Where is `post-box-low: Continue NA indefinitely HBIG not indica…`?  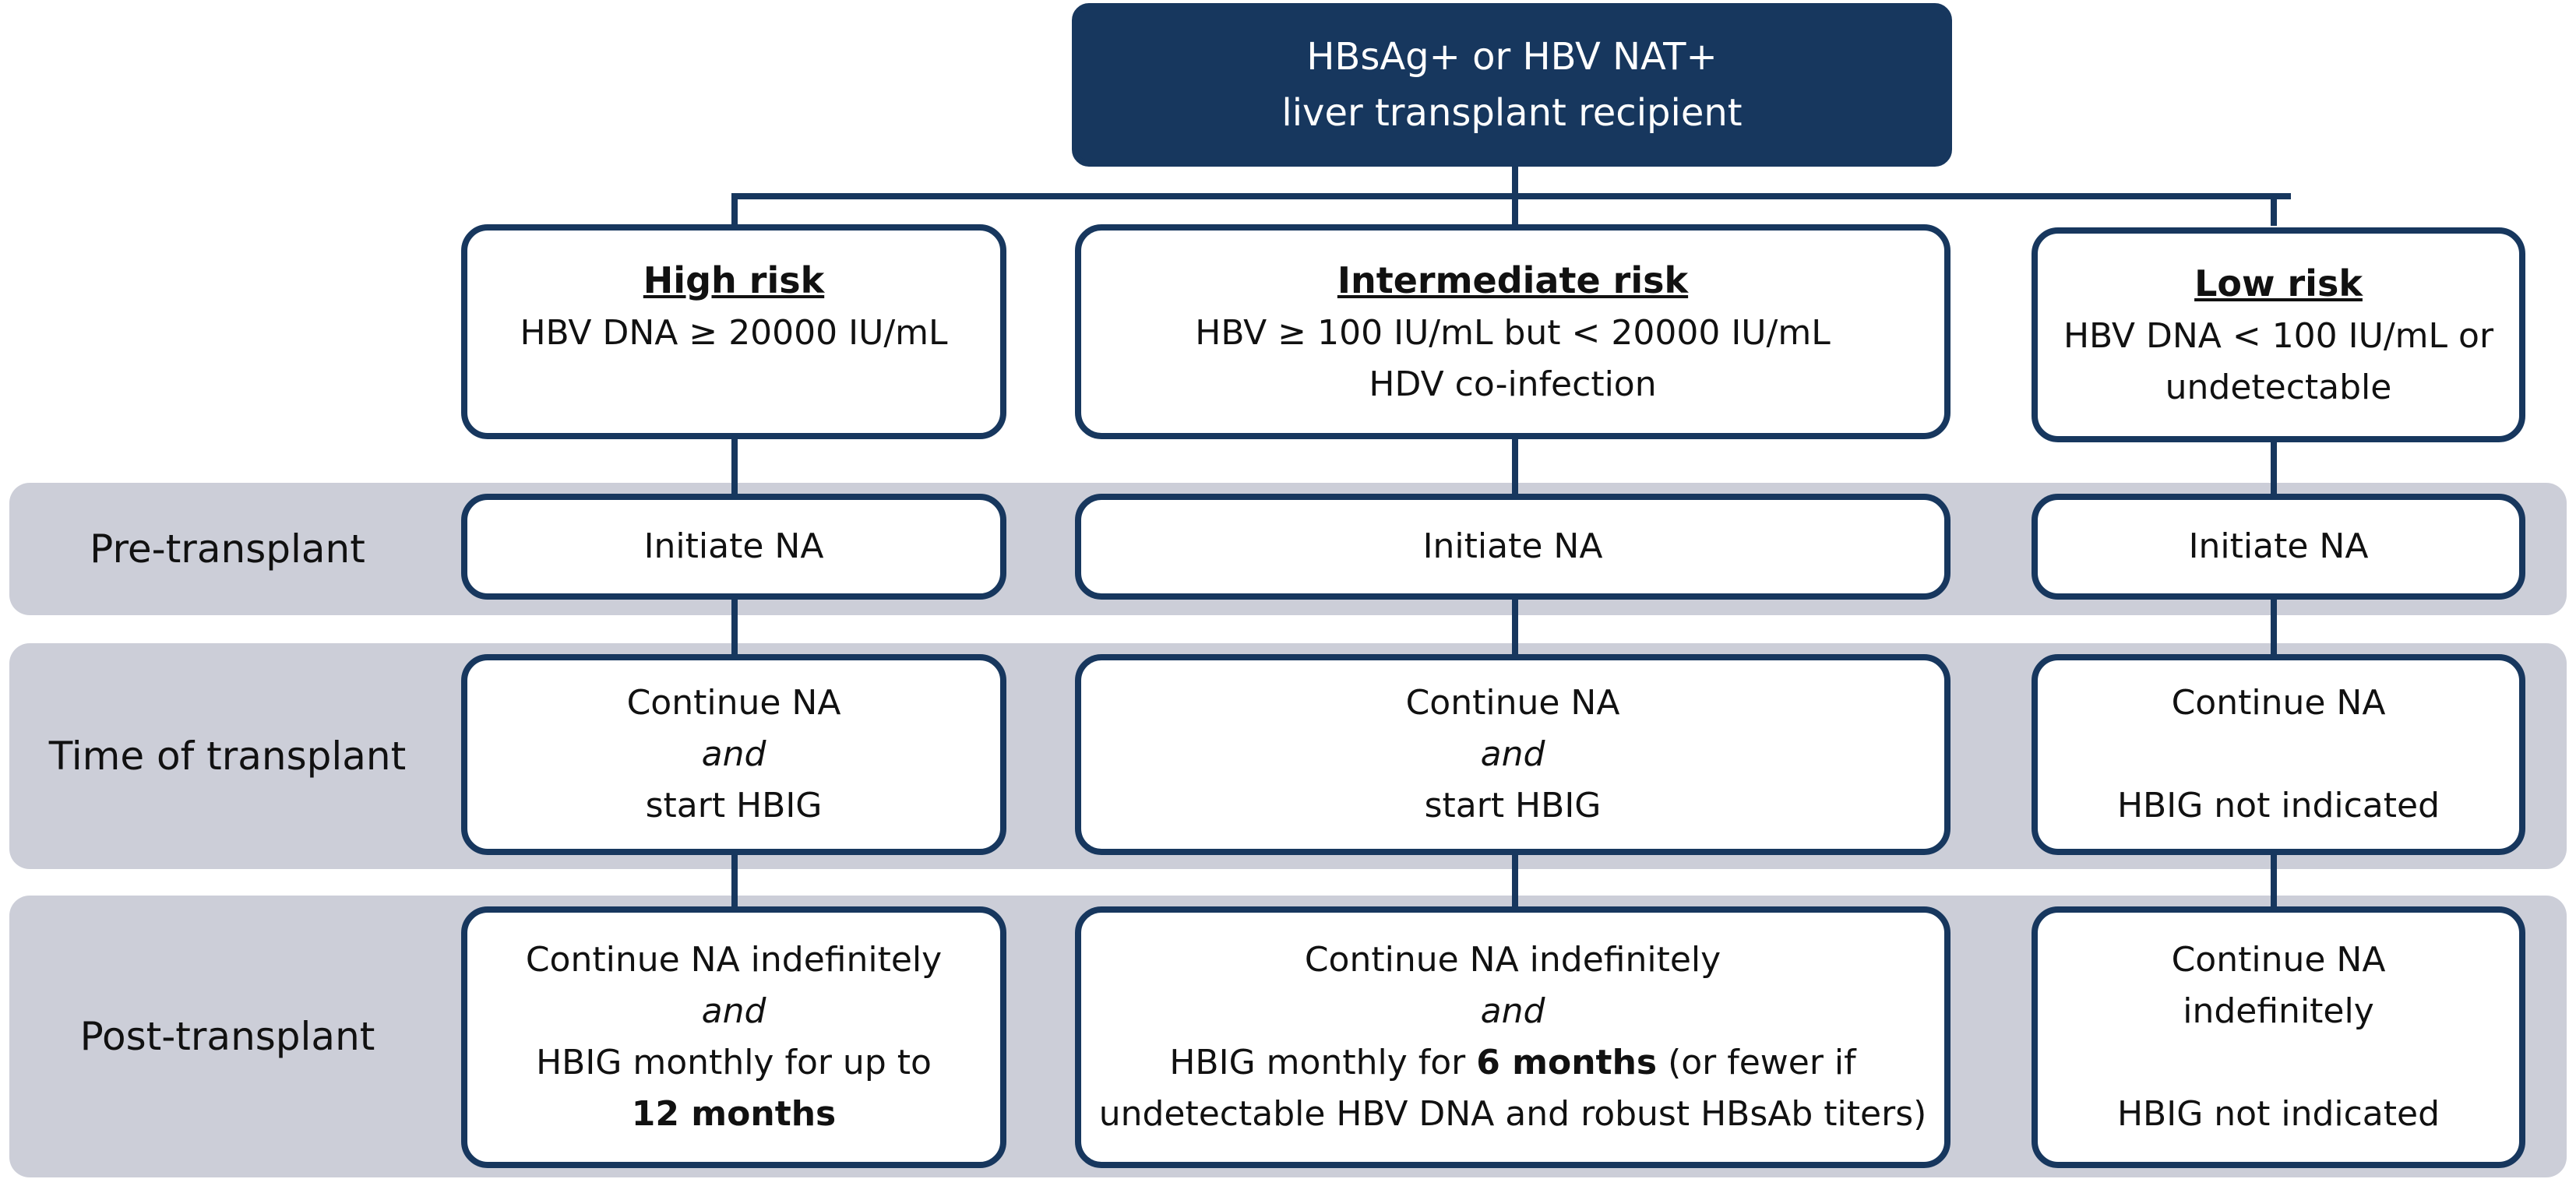 post-box-low: Continue NA indefinitely HBIG not indica… is located at coordinates (2278, 1037).